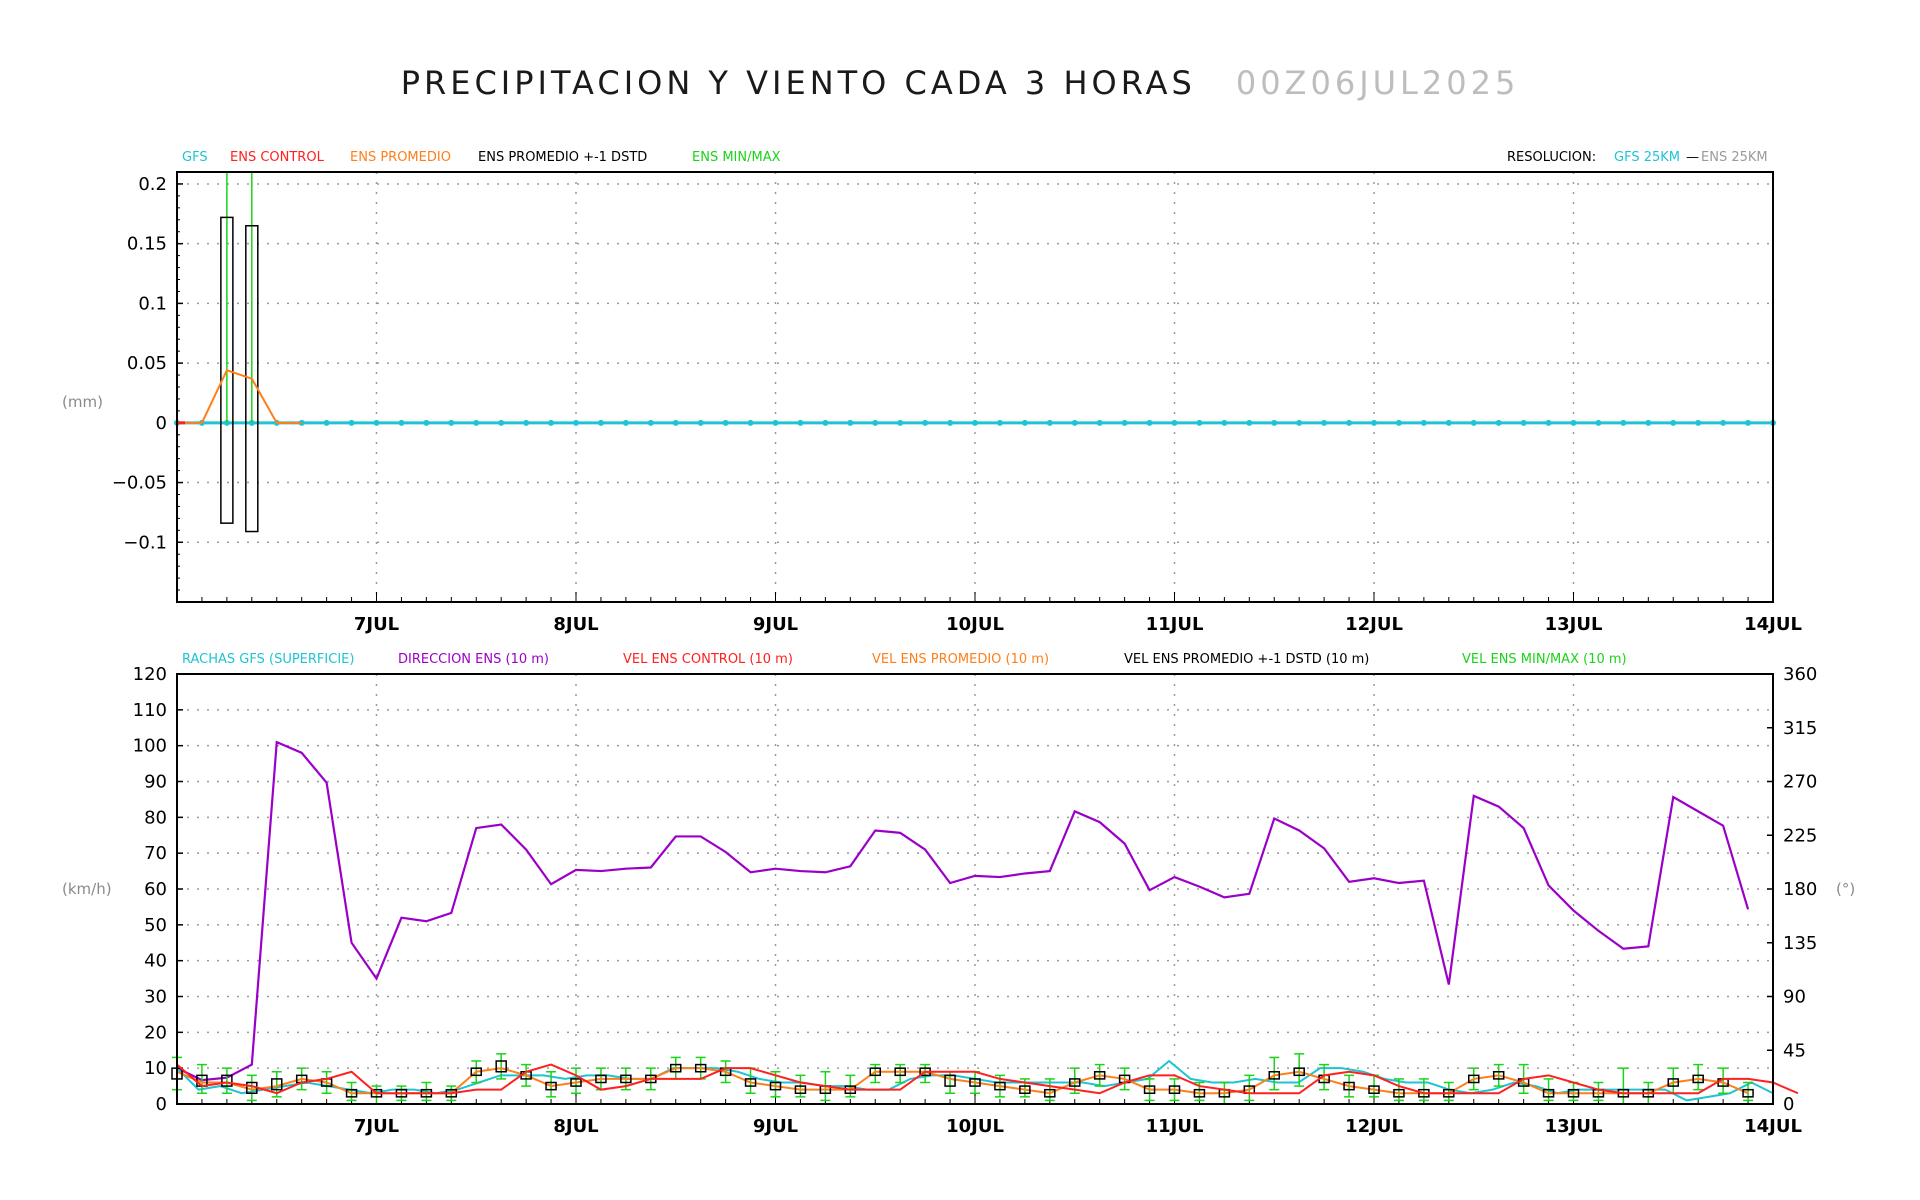 The height and width of the screenshot is (1200, 1920). I want to click on legend-rachas: RACHAS GFS (SUPERFICIE), so click(268, 659).